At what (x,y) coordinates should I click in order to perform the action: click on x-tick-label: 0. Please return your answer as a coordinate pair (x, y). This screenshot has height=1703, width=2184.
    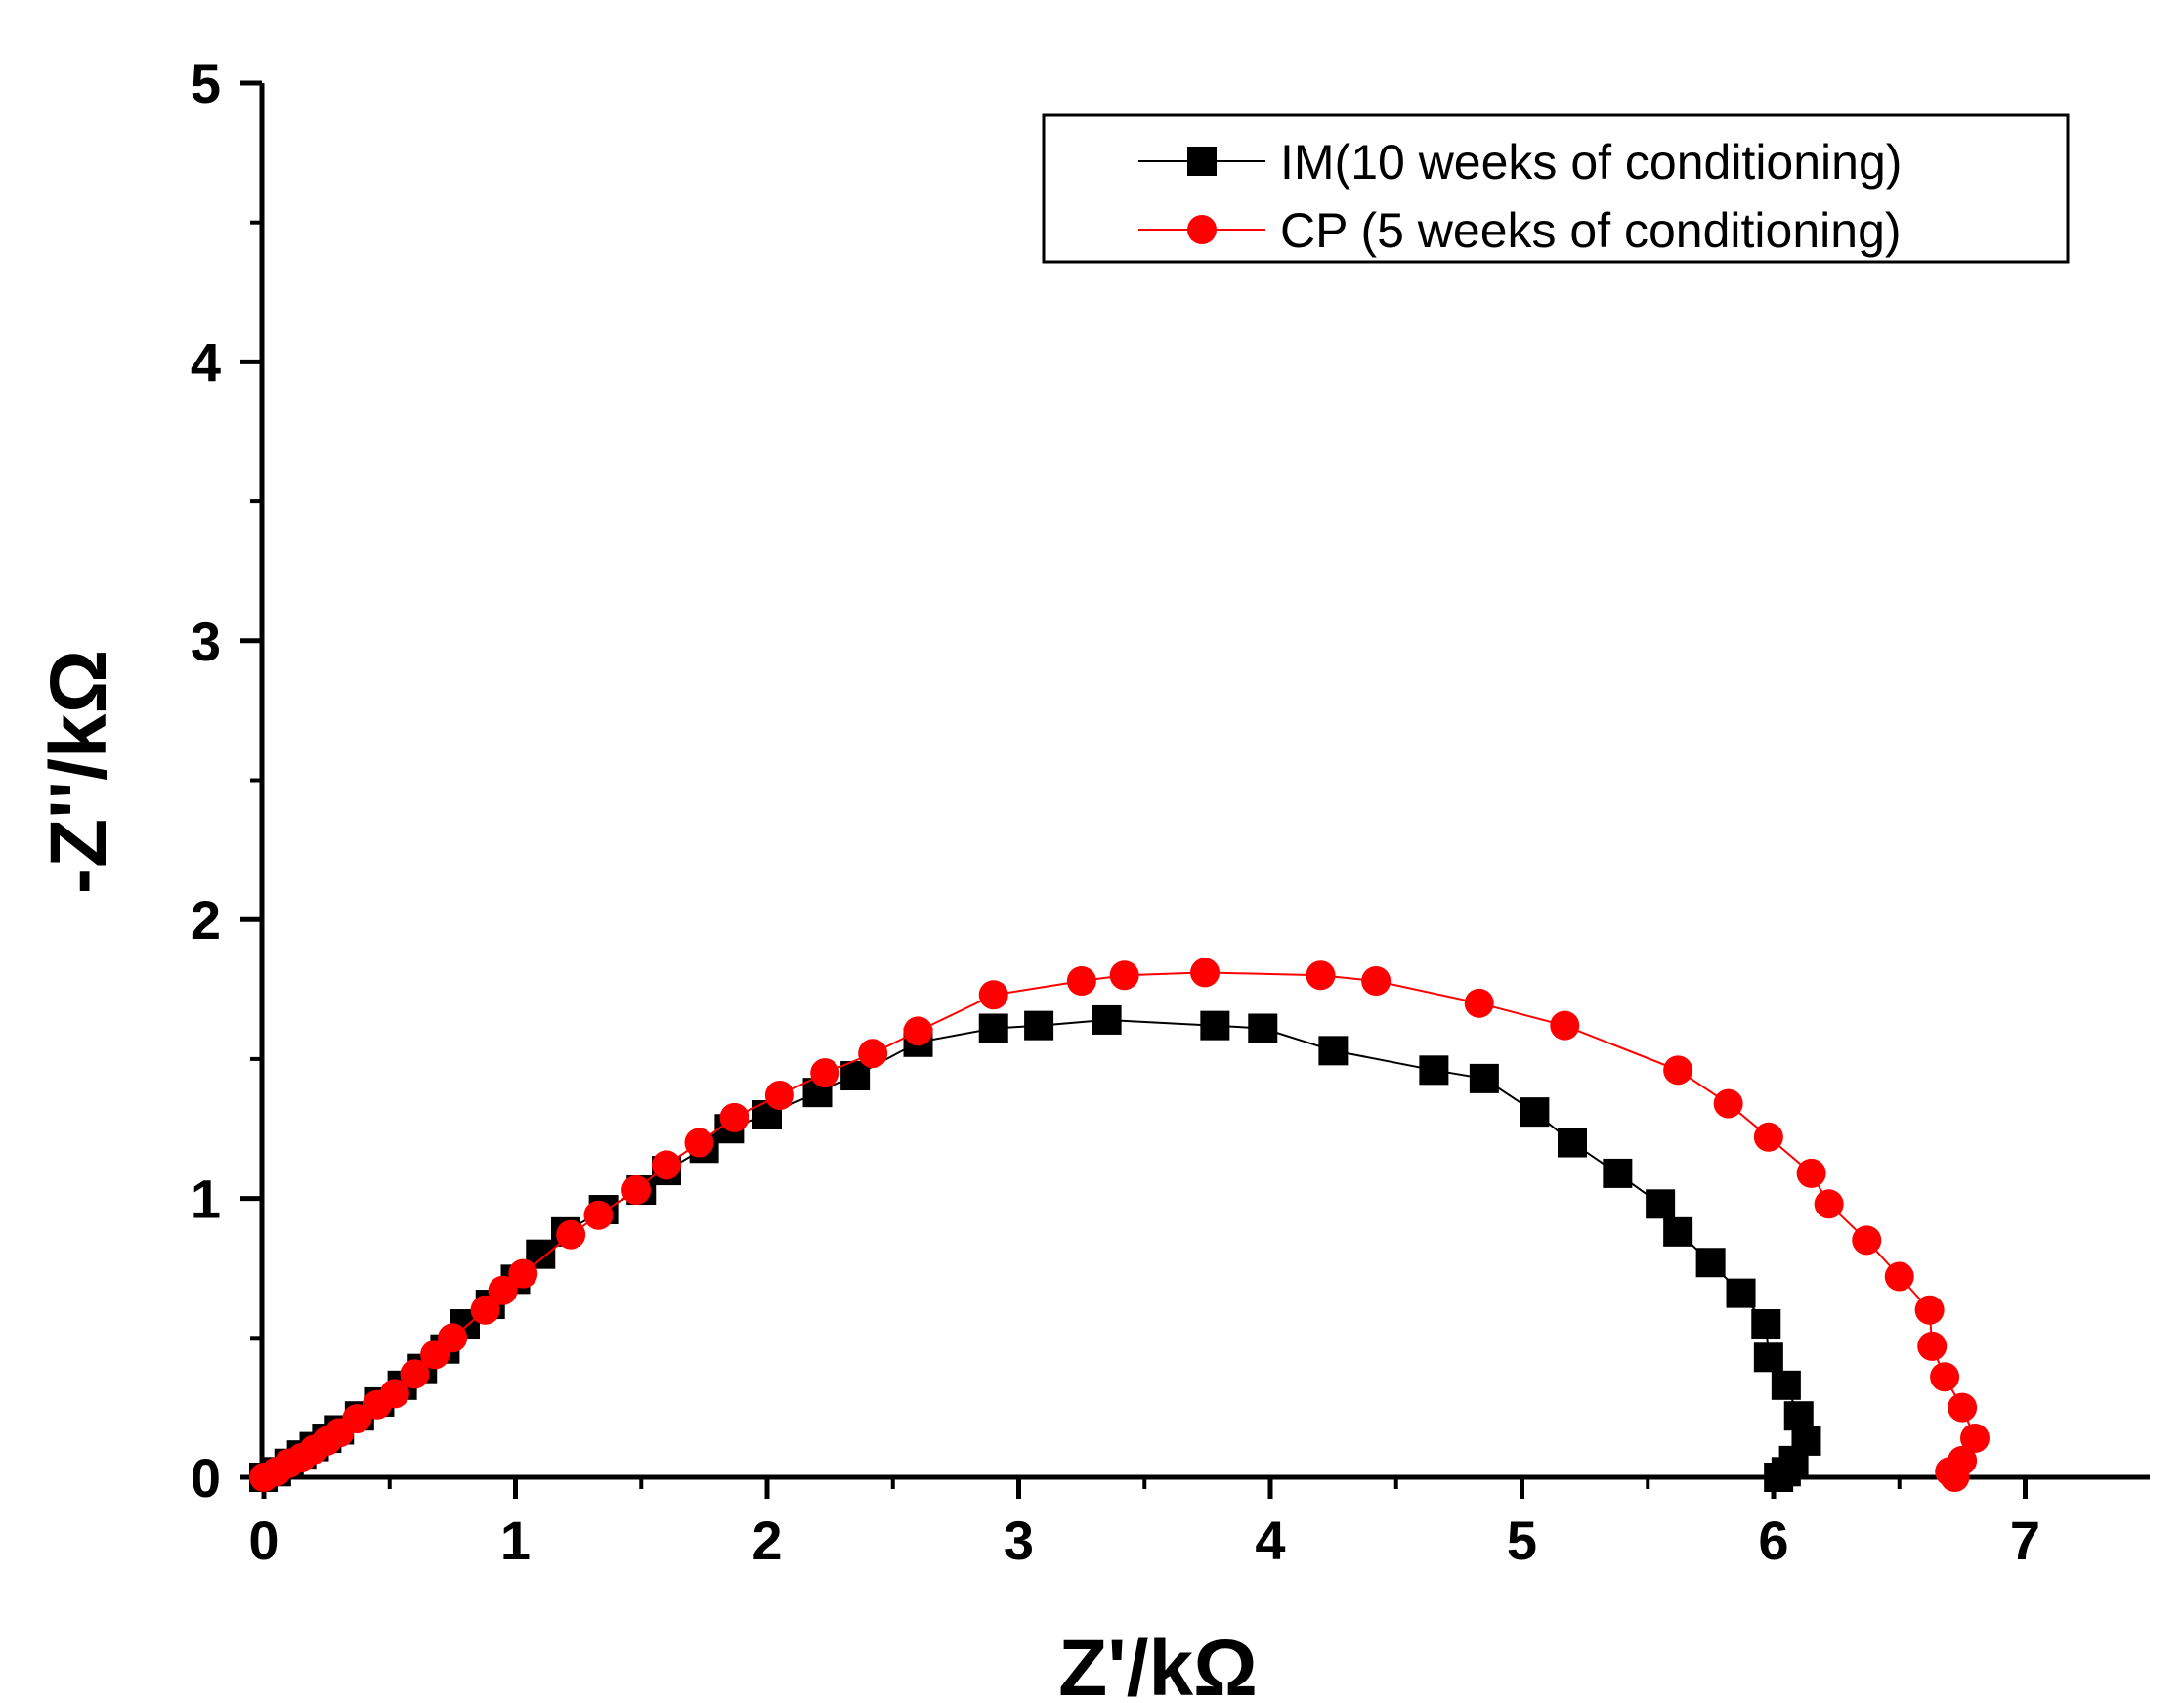
    Looking at the image, I should click on (263, 1540).